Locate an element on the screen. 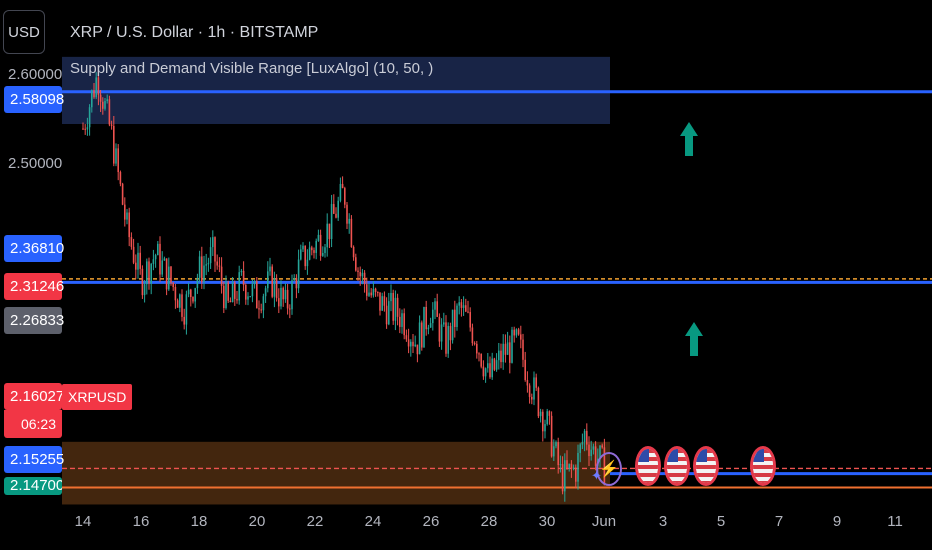  x-tick-label: 28 is located at coordinates (489, 521).